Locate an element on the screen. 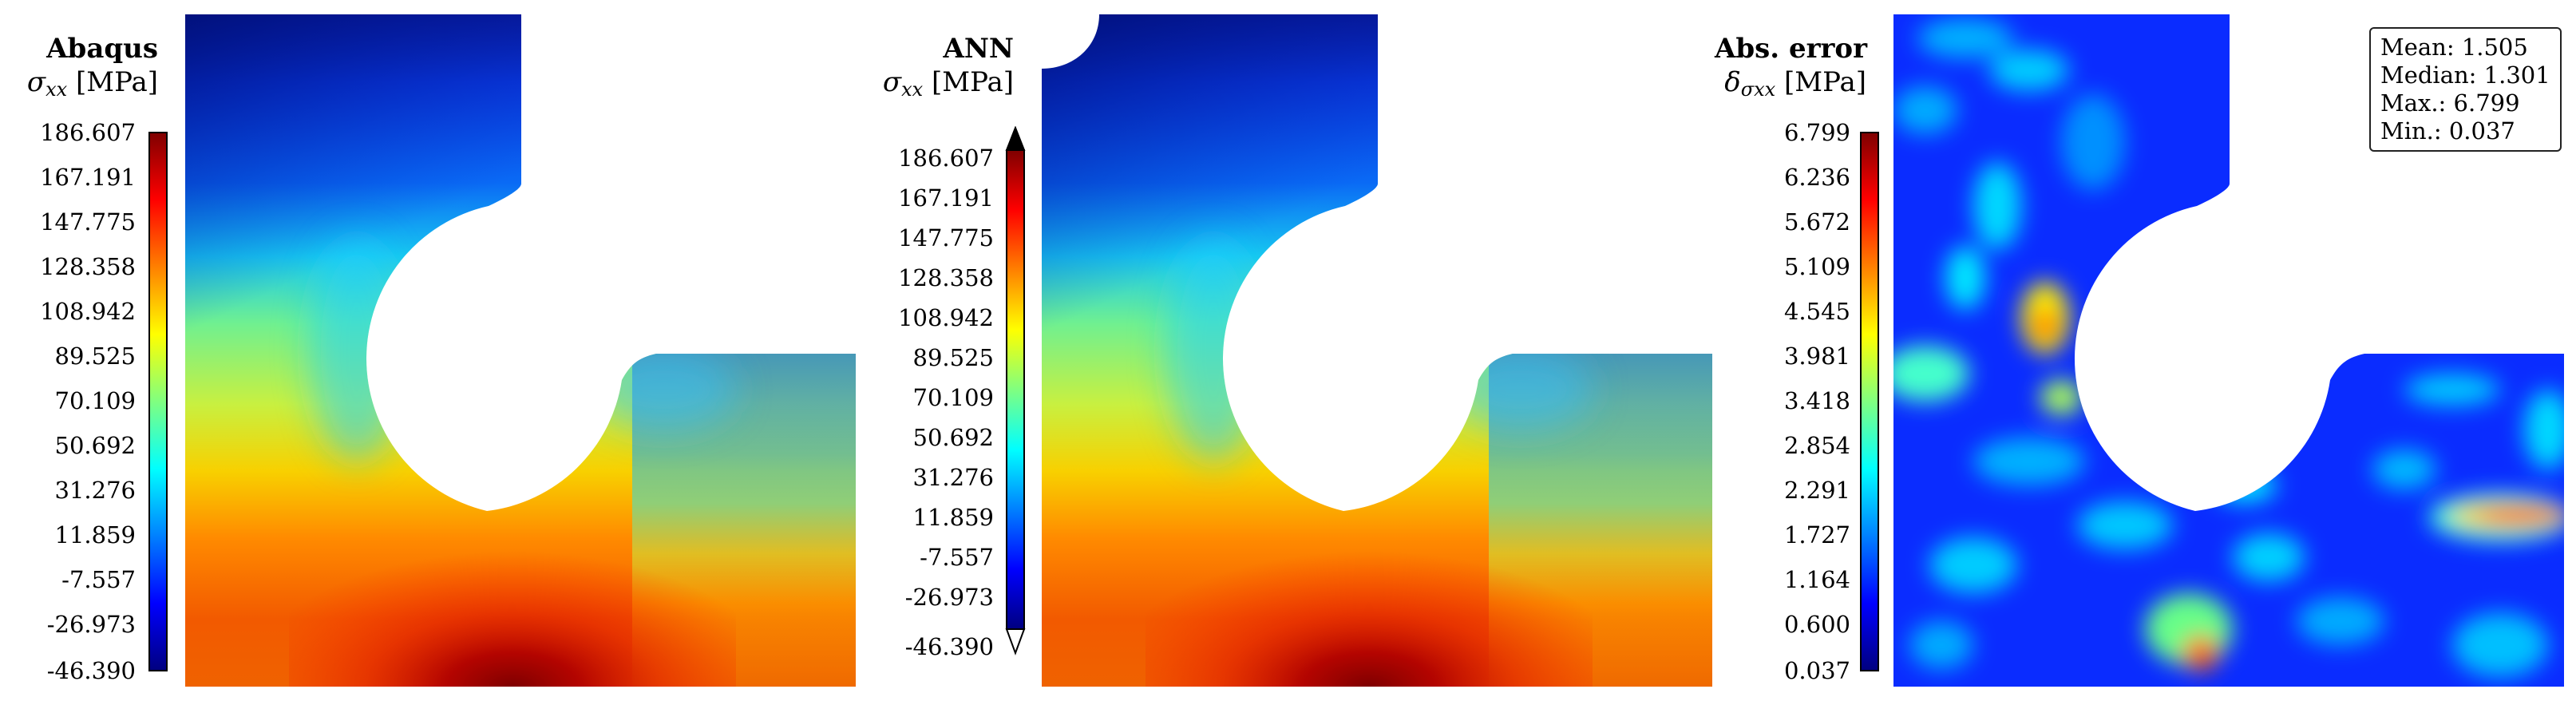 Image resolution: width=2576 pixels, height=701 pixels. tick-label: 0.037 is located at coordinates (1817, 671).